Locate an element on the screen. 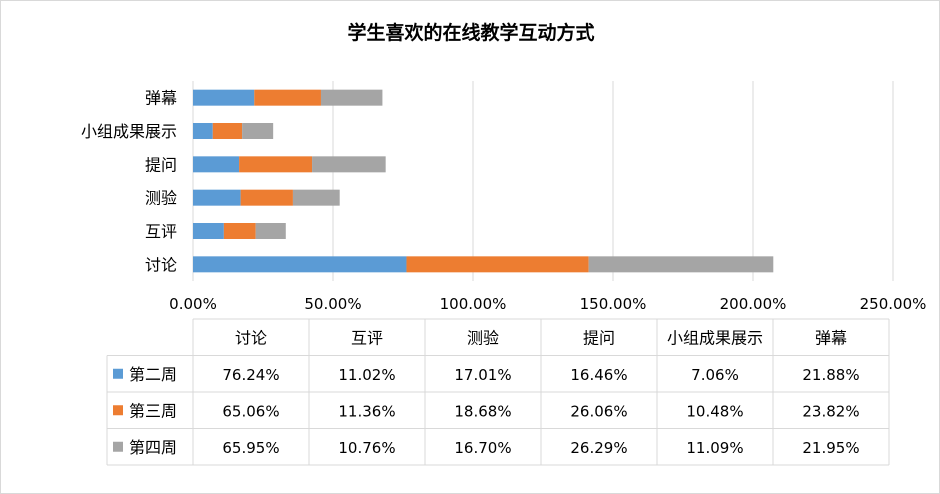  table-header-cell: 讨论 is located at coordinates (251, 337).